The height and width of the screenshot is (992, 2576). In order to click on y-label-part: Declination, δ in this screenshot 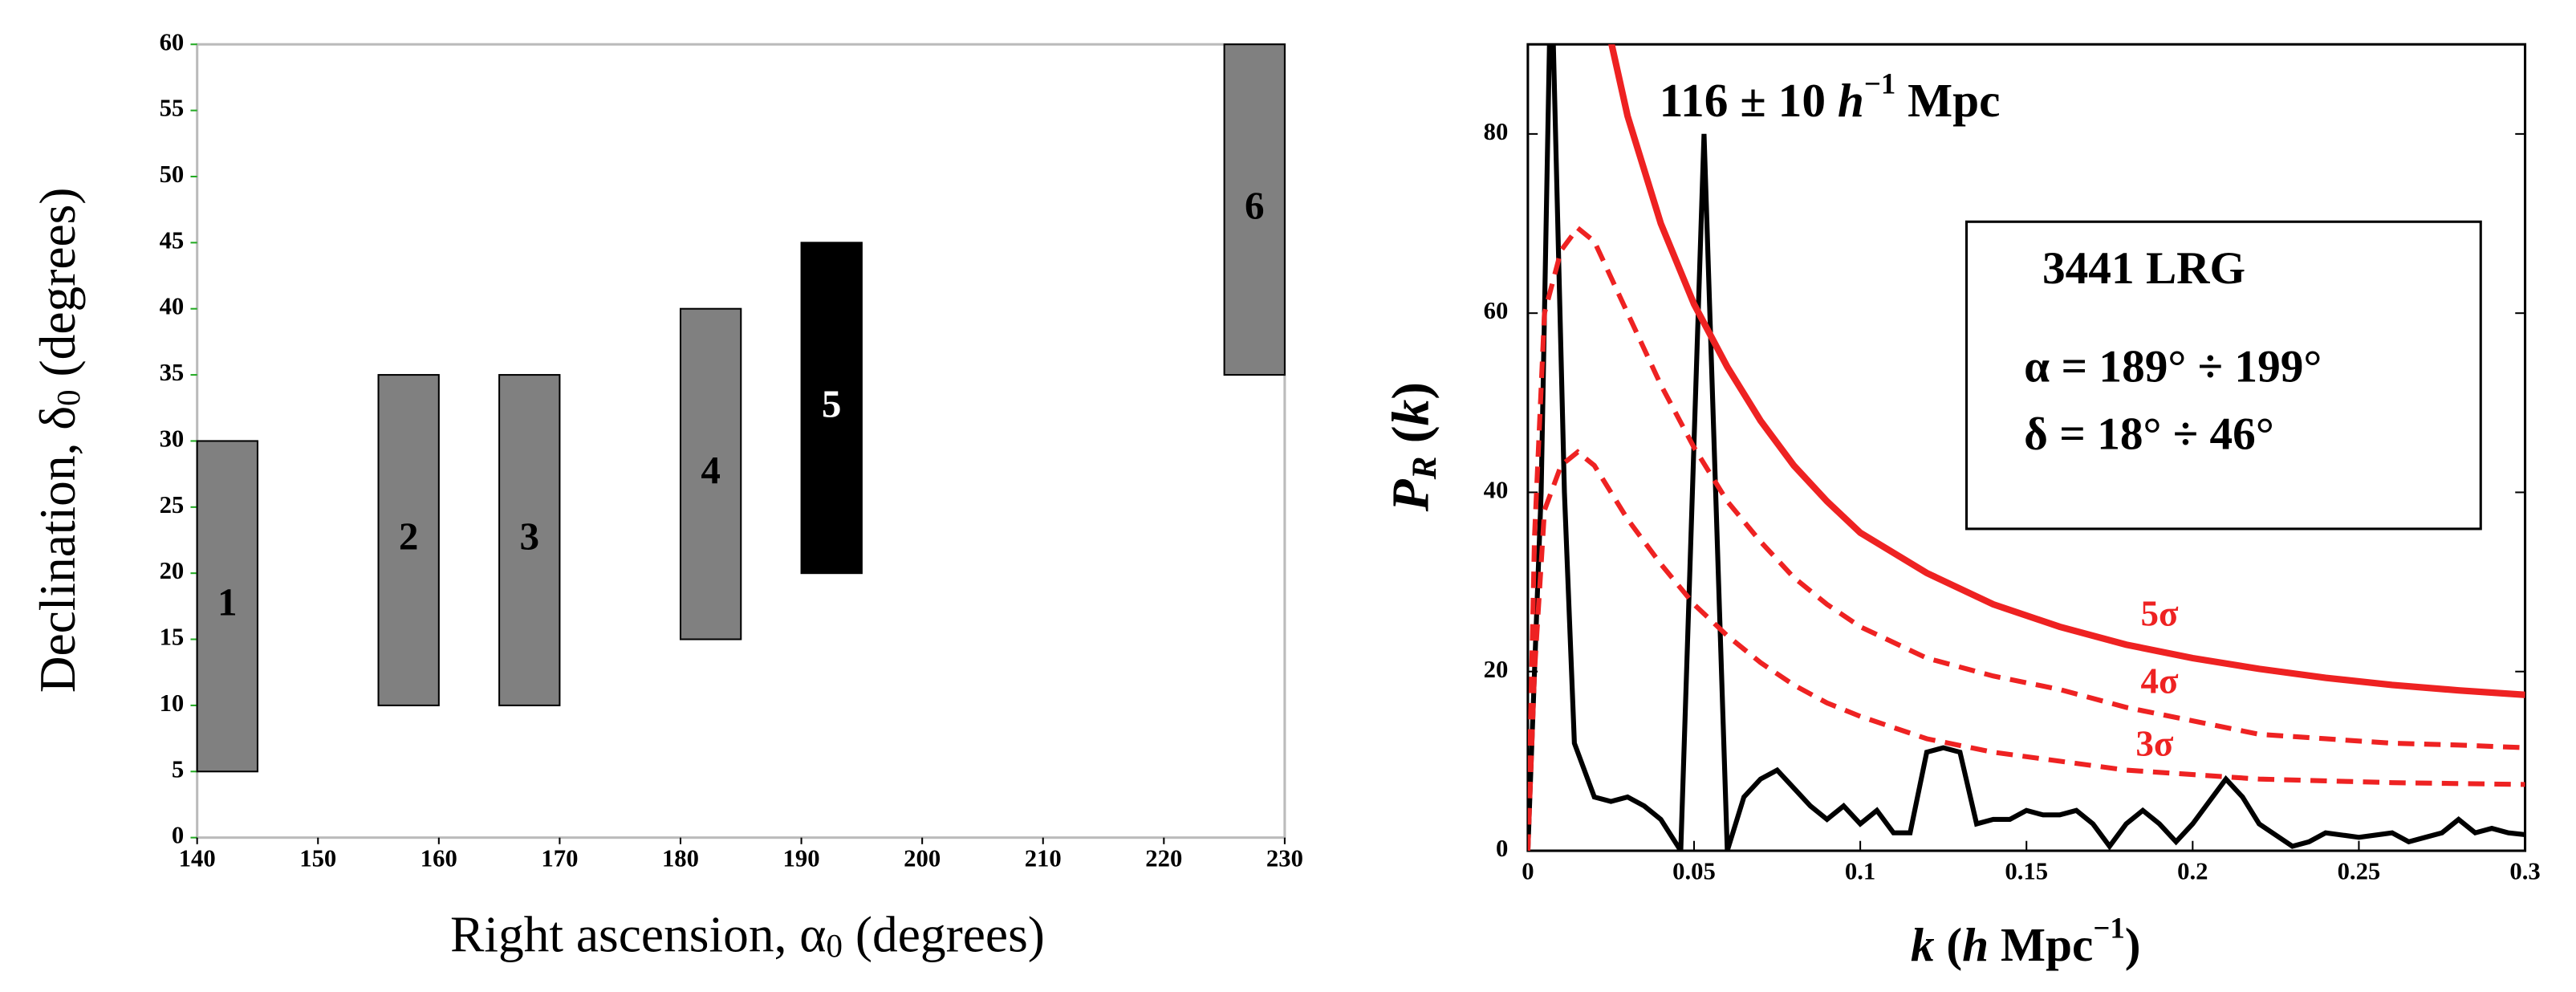, I will do `click(56, 549)`.